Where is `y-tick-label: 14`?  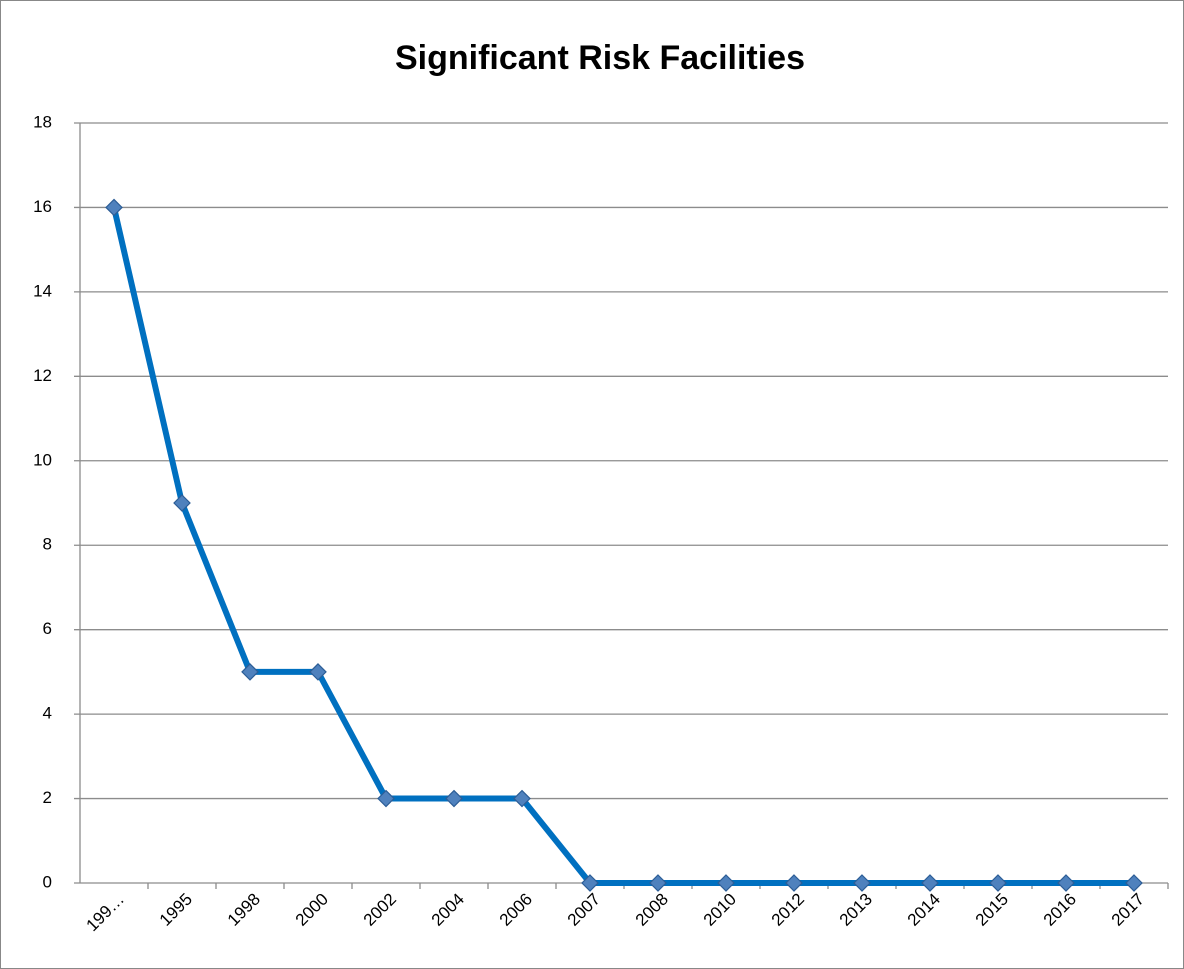 y-tick-label: 14 is located at coordinates (42, 290).